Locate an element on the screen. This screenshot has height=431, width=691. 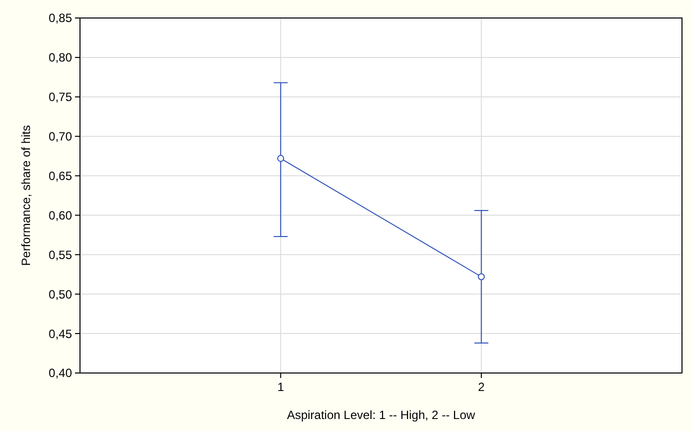
y-tick-label: 0,55 is located at coordinates (60, 255).